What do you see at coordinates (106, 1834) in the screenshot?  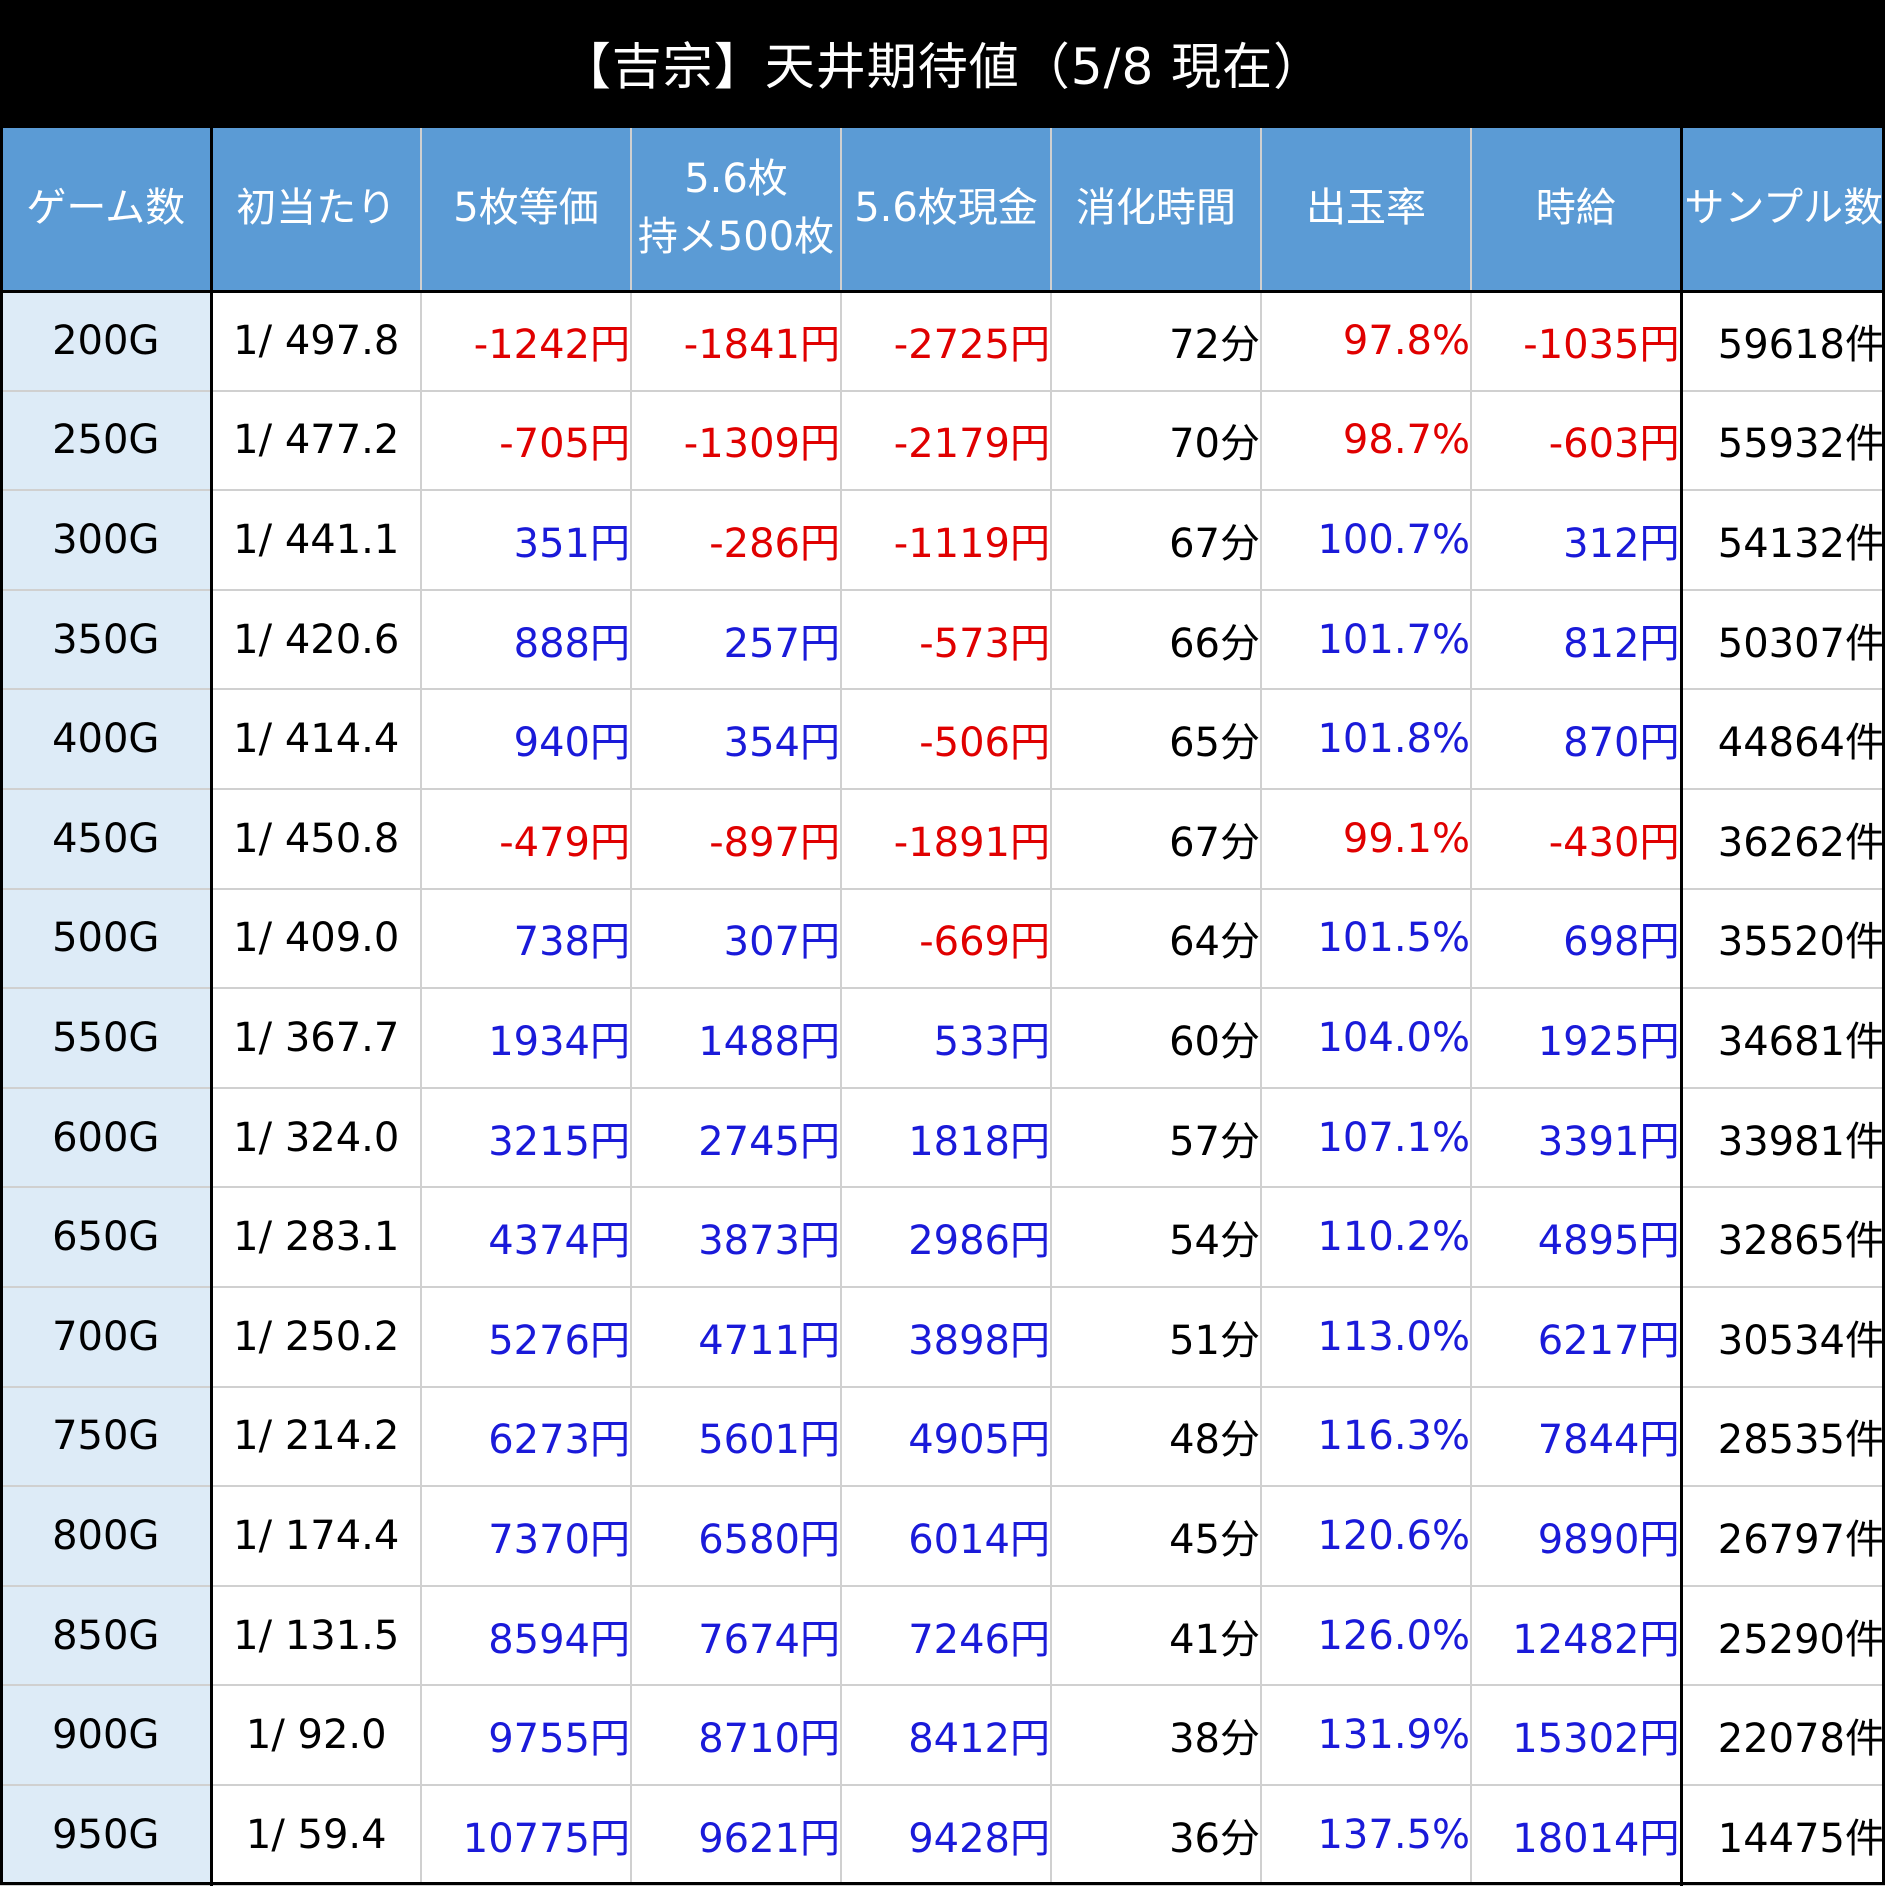 I see `cell-game-count: 950G` at bounding box center [106, 1834].